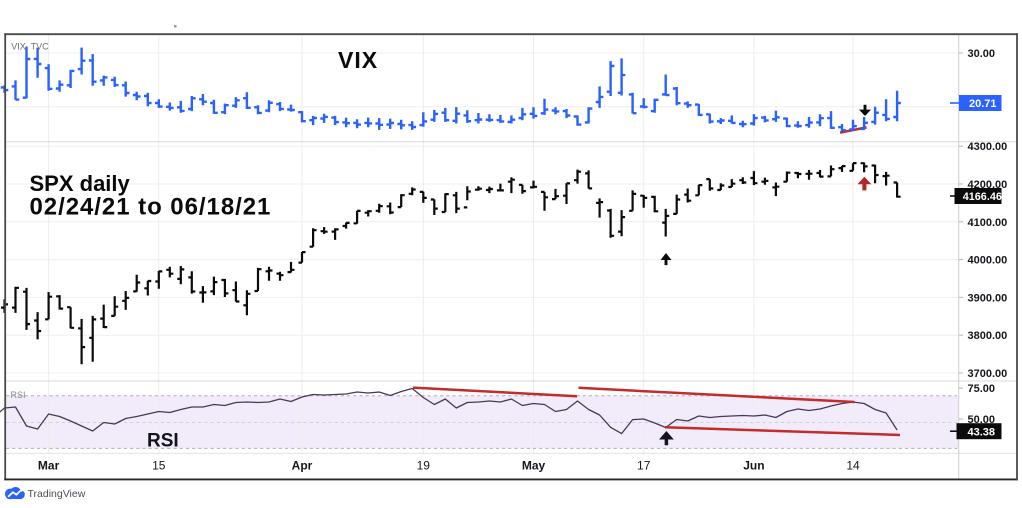  What do you see at coordinates (982, 420) in the screenshot?
I see `svg-text: 50.00` at bounding box center [982, 420].